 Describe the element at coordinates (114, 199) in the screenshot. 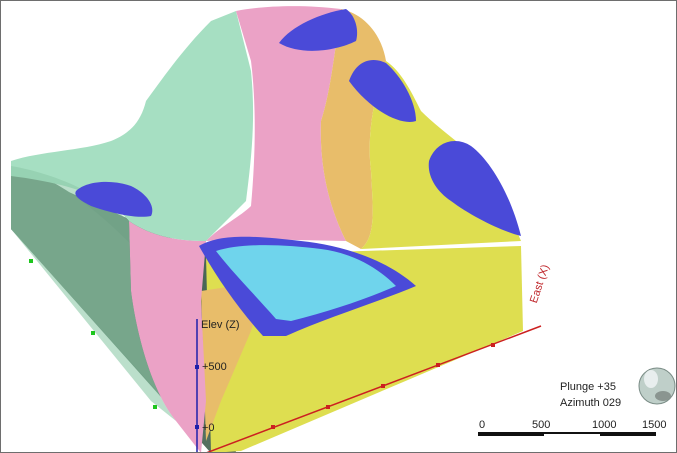

I see `blue-patch-left` at that location.